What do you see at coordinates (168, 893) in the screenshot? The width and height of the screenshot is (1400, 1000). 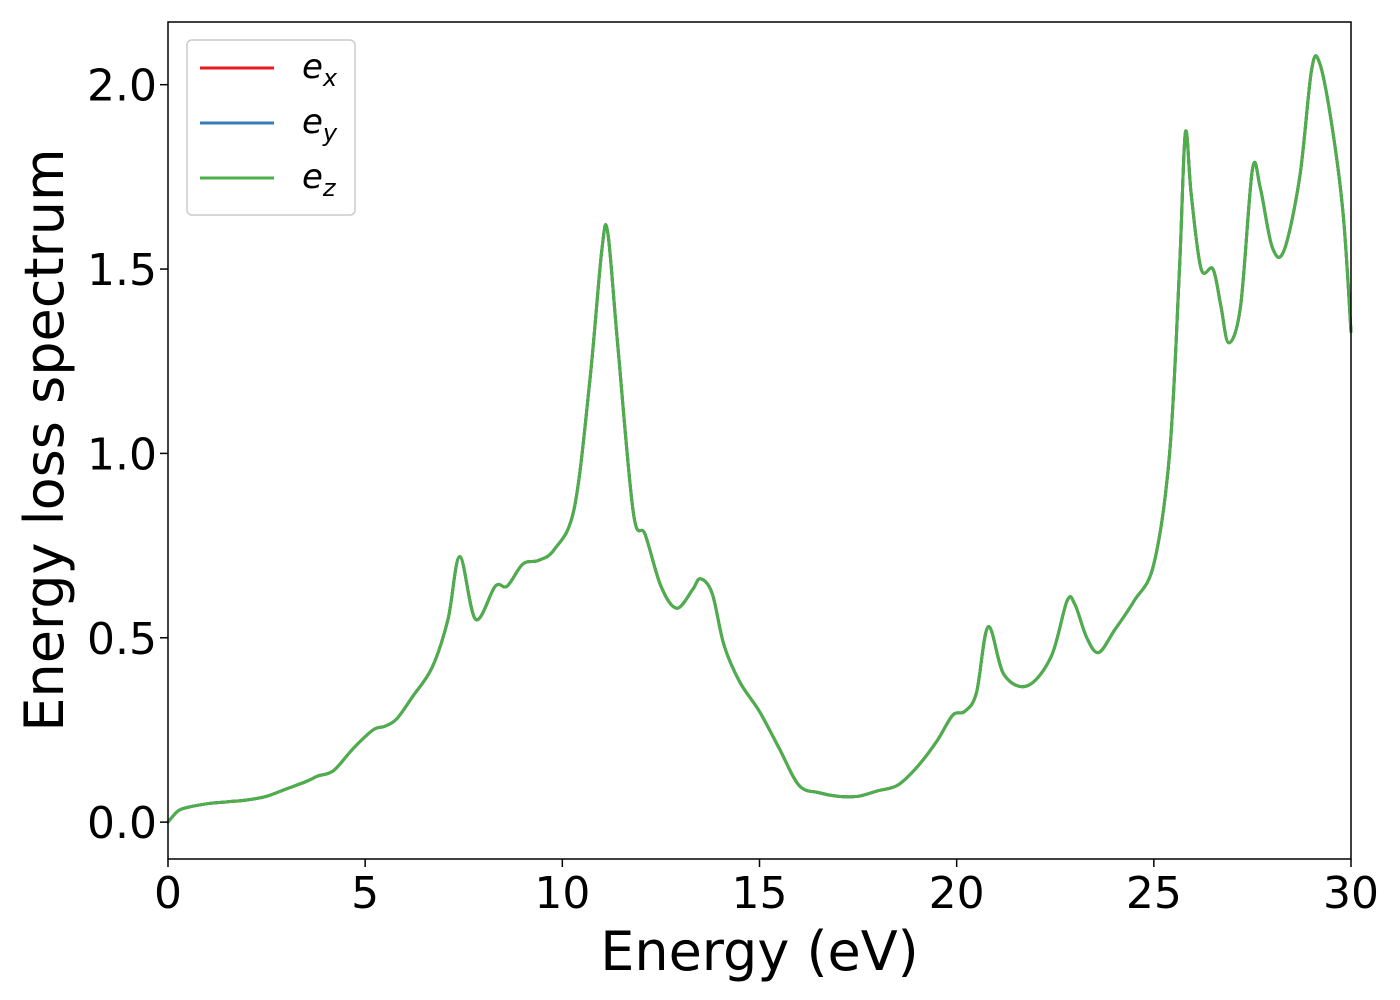 I see `x-tick-label: 0` at bounding box center [168, 893].